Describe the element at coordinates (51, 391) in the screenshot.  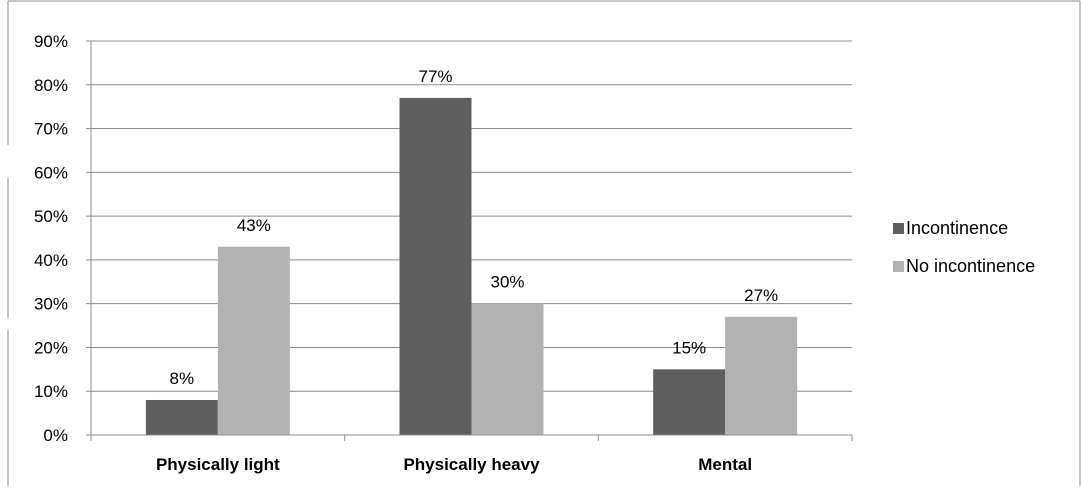
I see `y-tick-label: 10%` at that location.